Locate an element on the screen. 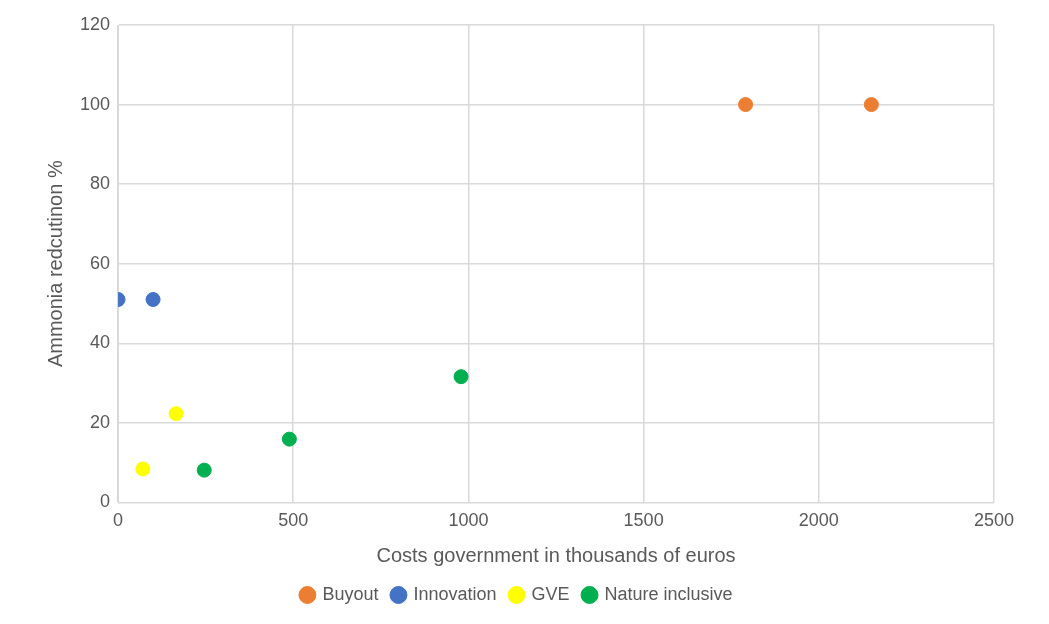 The image size is (1049, 624). legend-label: GVE is located at coordinates (550, 593).